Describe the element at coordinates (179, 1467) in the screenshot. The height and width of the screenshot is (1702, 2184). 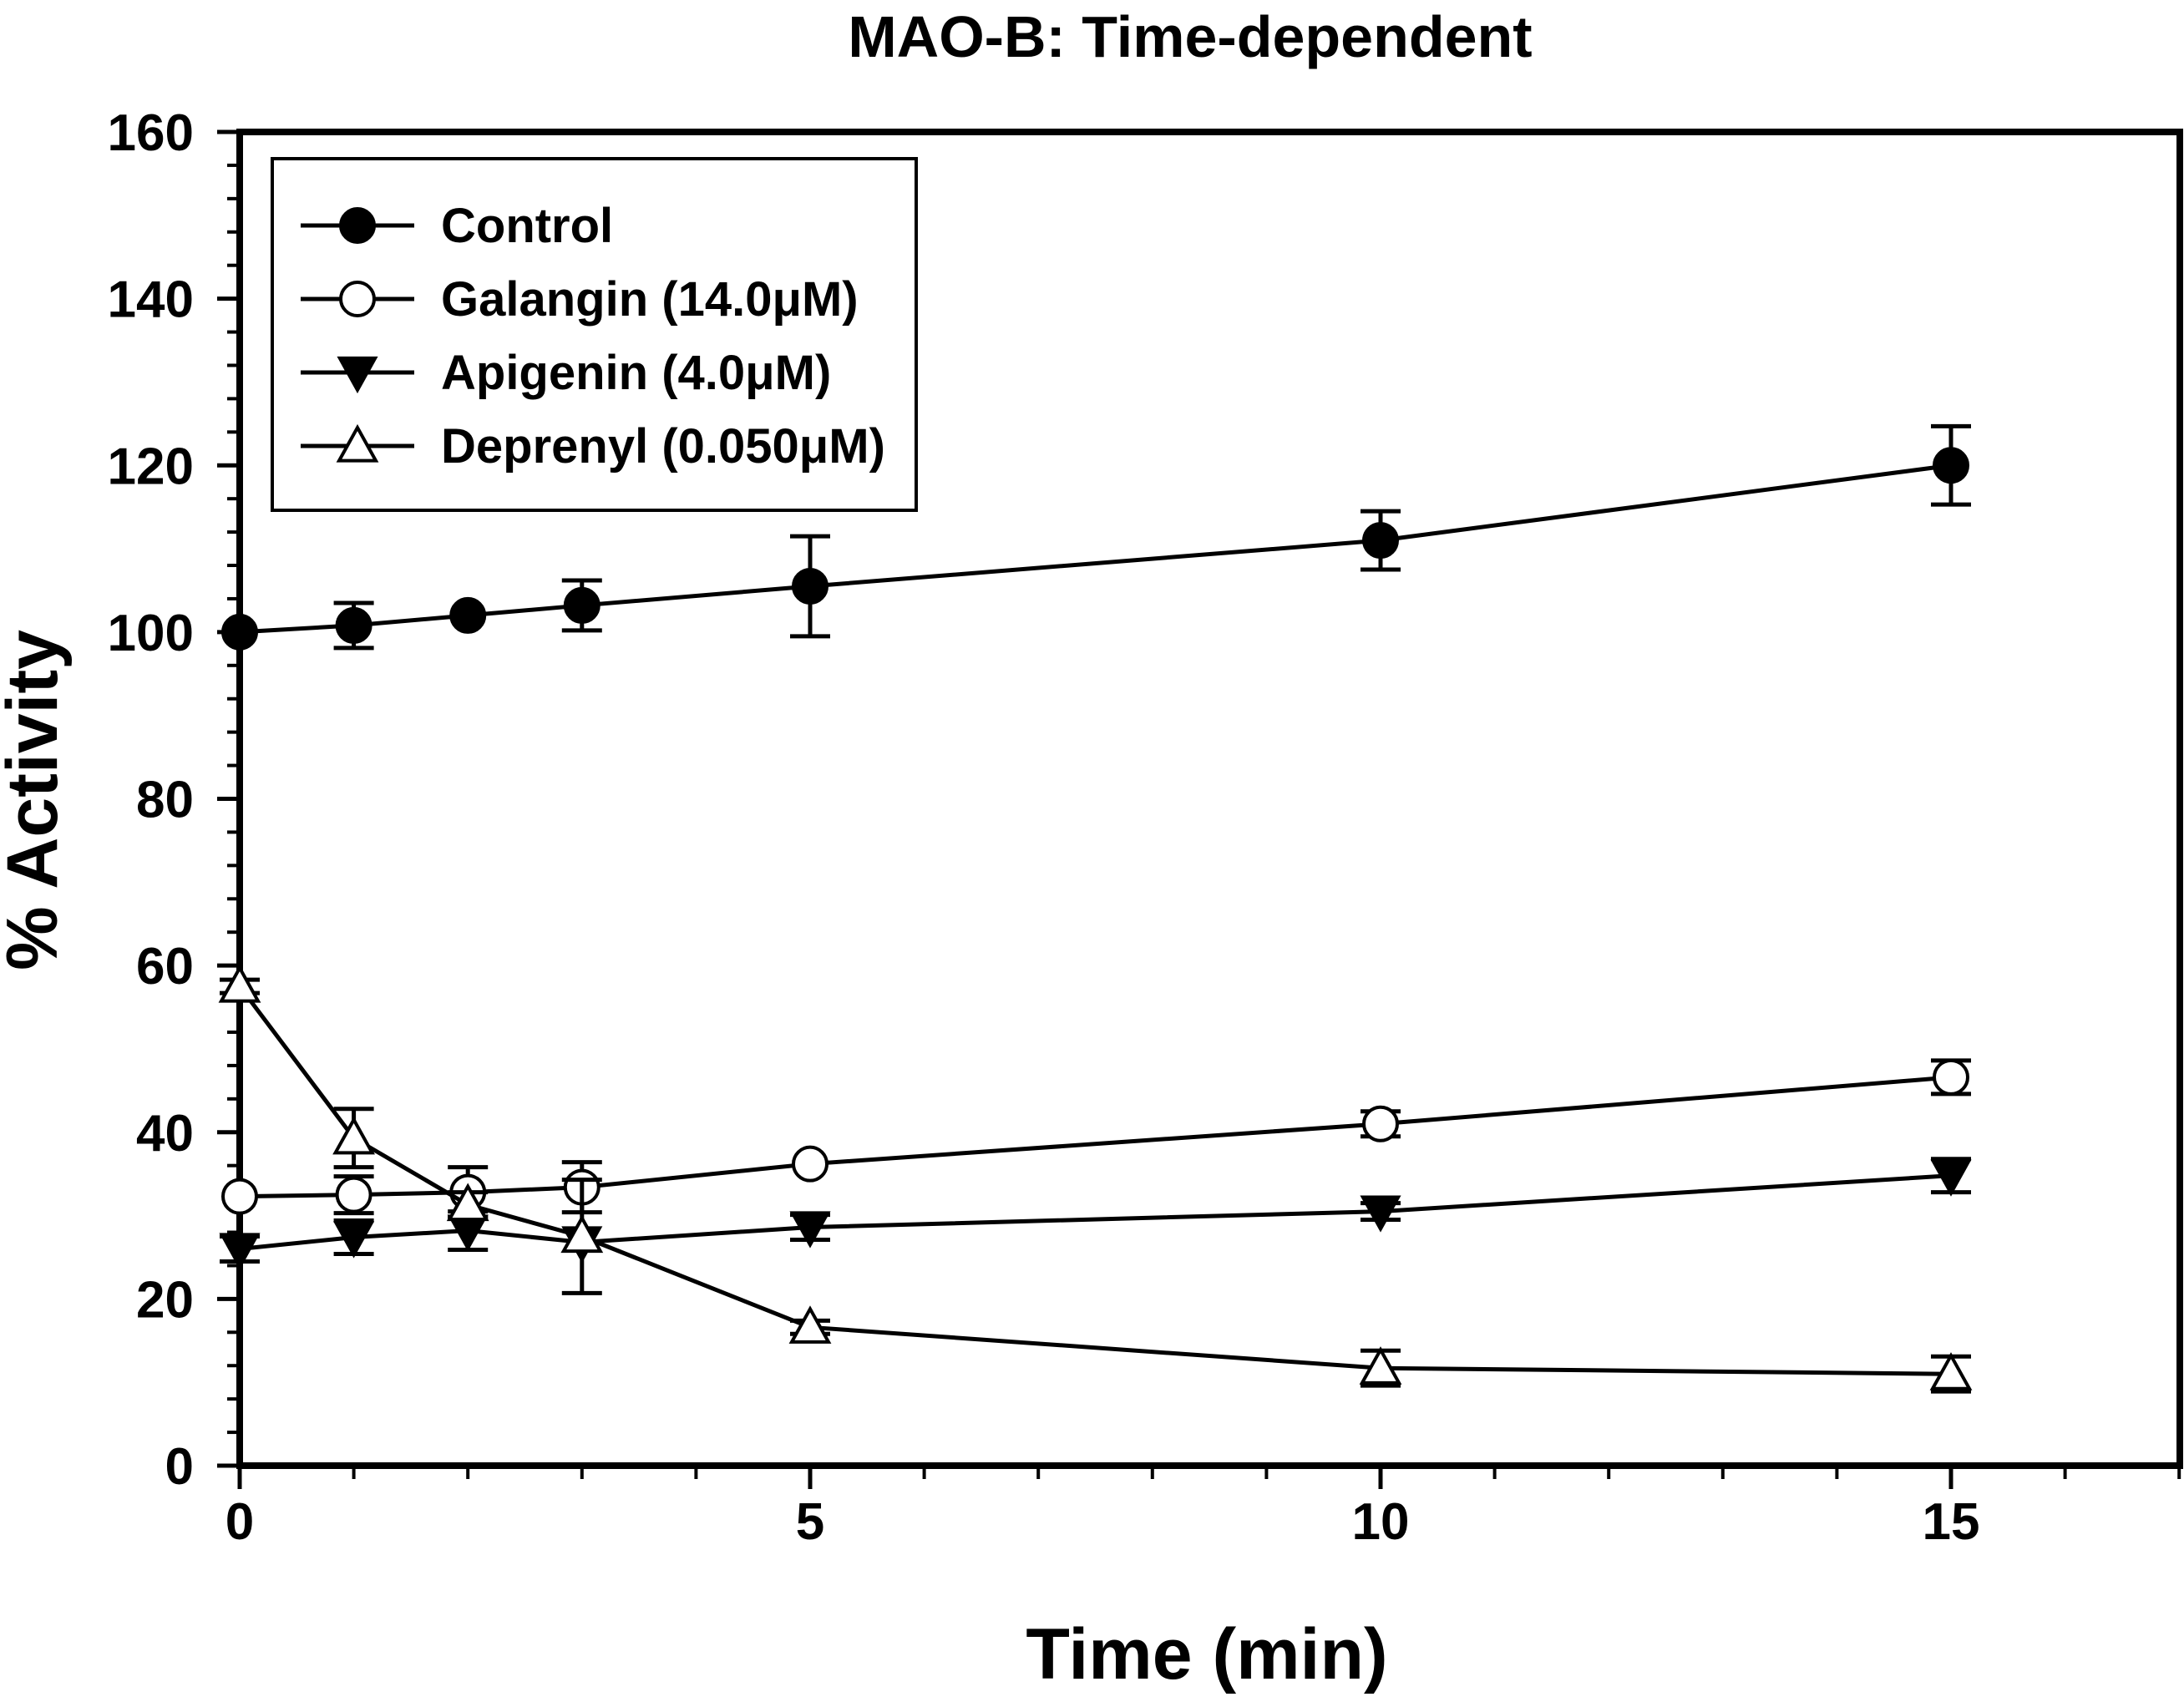
I see `y-tick-label: 0` at that location.